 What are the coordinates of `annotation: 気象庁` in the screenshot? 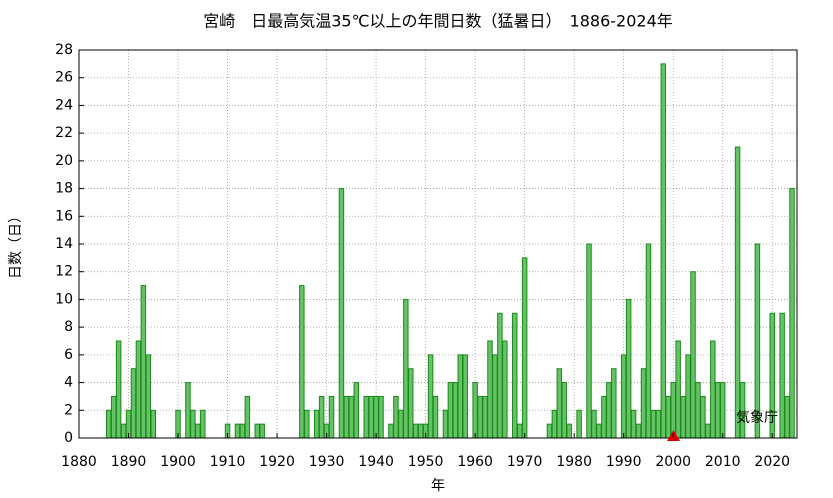 It's located at (757, 418).